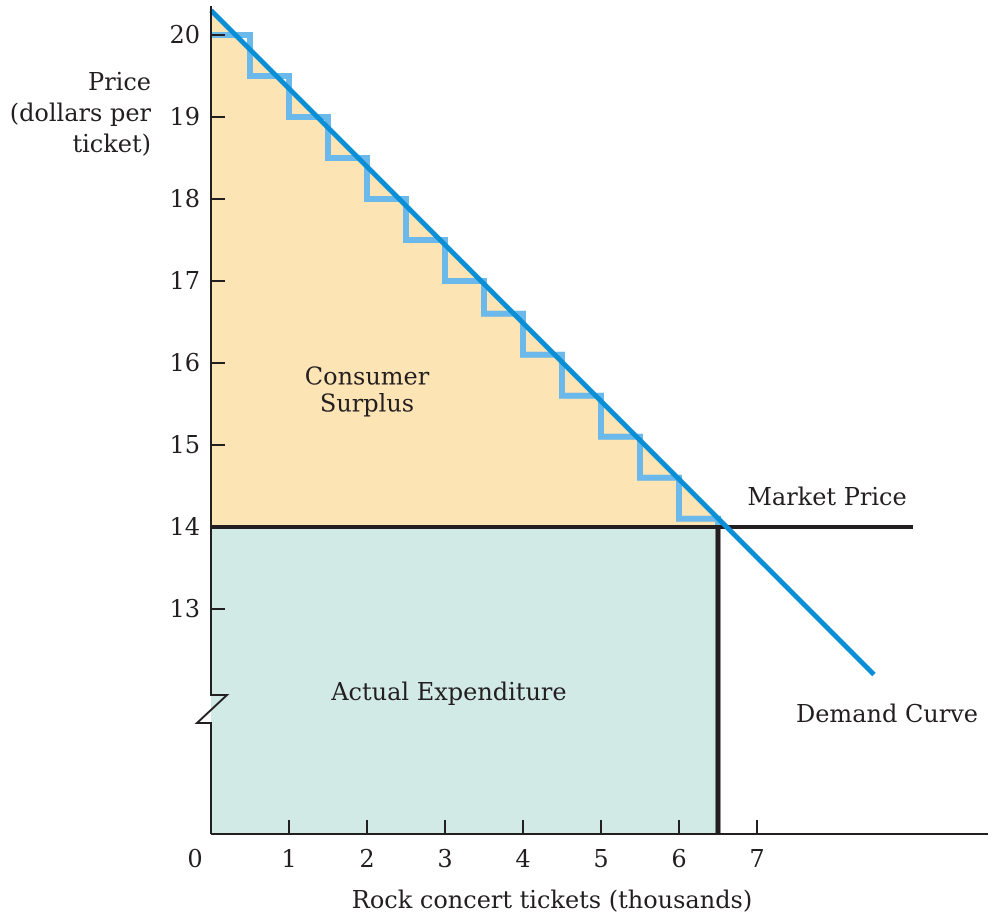 The width and height of the screenshot is (994, 919). Describe the element at coordinates (678, 859) in the screenshot. I see `x-tick-label: 6` at that location.